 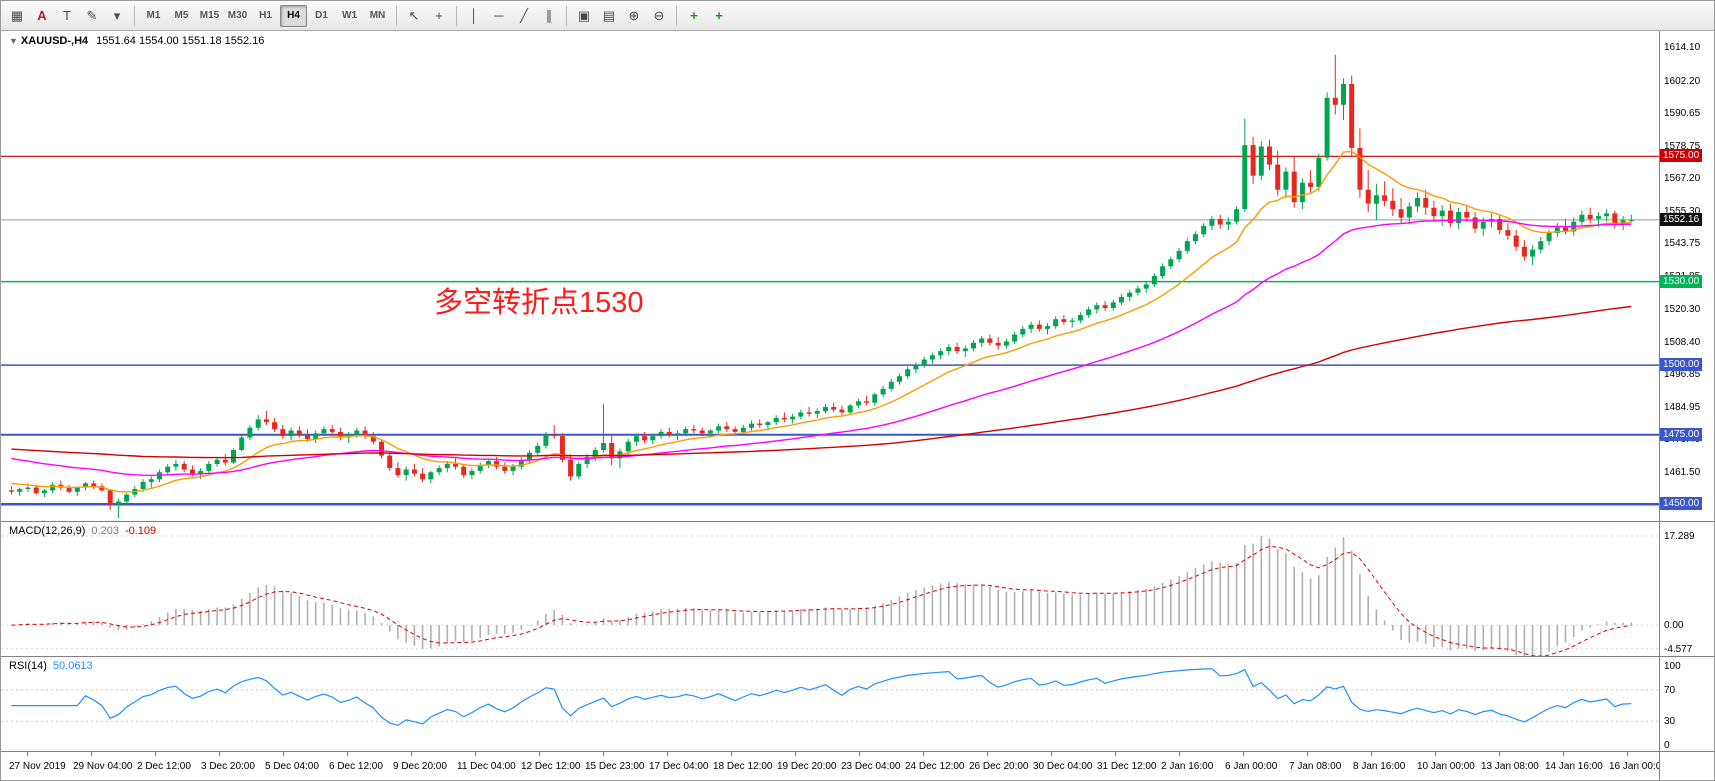 I want to click on vertical-line-icon: │, so click(x=474, y=15).